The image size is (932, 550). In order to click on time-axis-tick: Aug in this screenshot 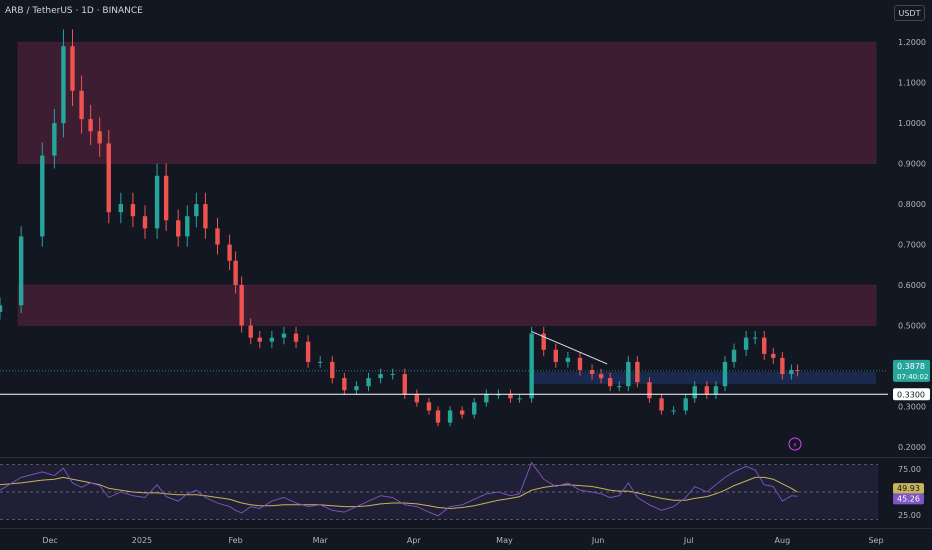, I will do `click(783, 540)`.